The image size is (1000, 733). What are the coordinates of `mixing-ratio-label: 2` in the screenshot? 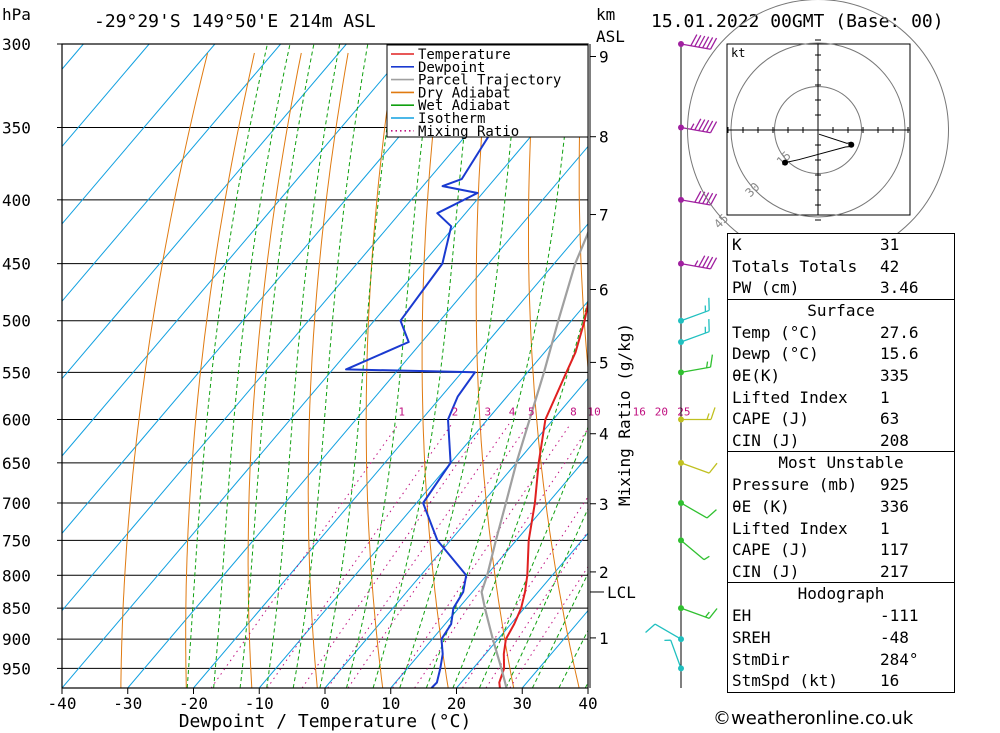 It's located at (455, 411).